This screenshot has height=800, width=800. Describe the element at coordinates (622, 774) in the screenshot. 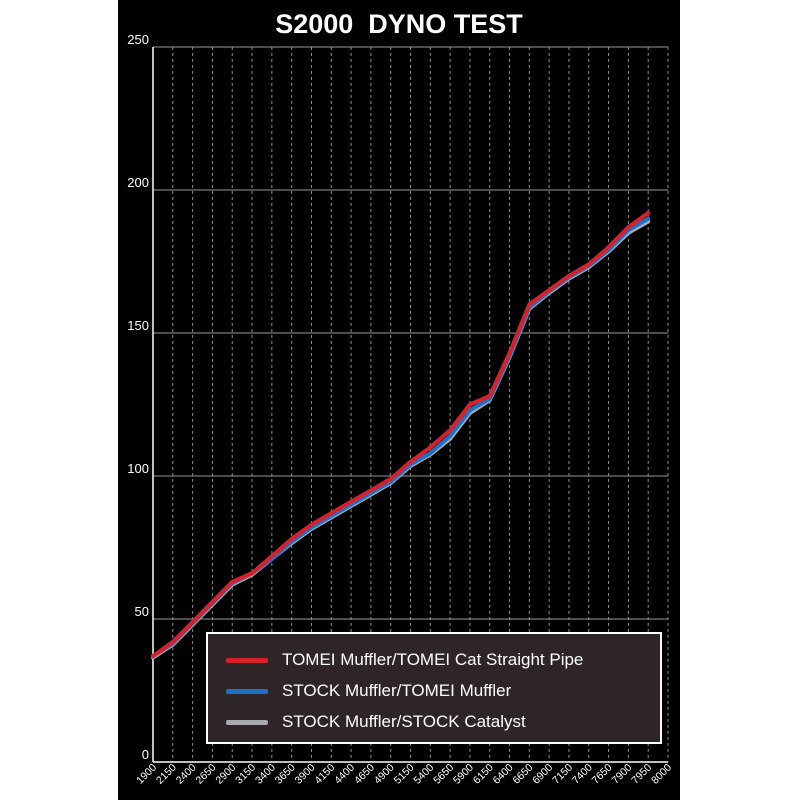

I see `x-tick-label: 7900` at that location.